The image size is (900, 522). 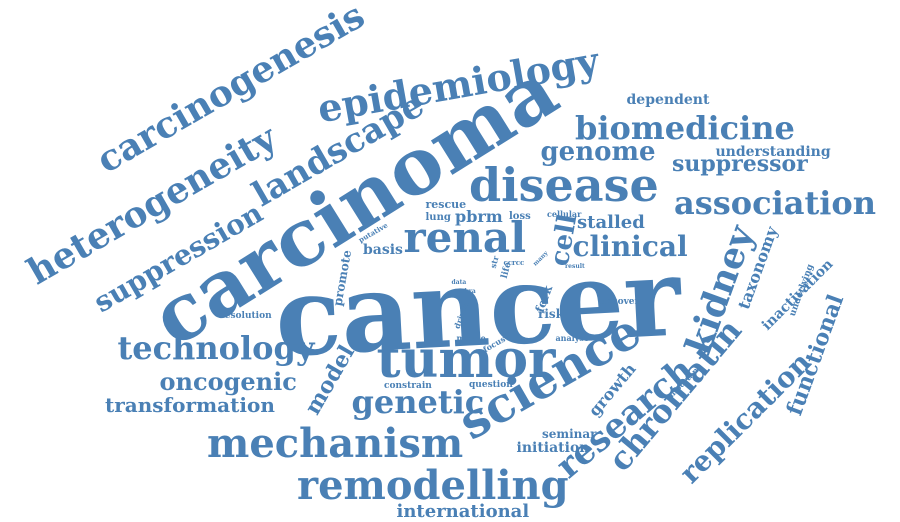 What do you see at coordinates (246, 315) in the screenshot?
I see `word-resolution: resolution` at bounding box center [246, 315].